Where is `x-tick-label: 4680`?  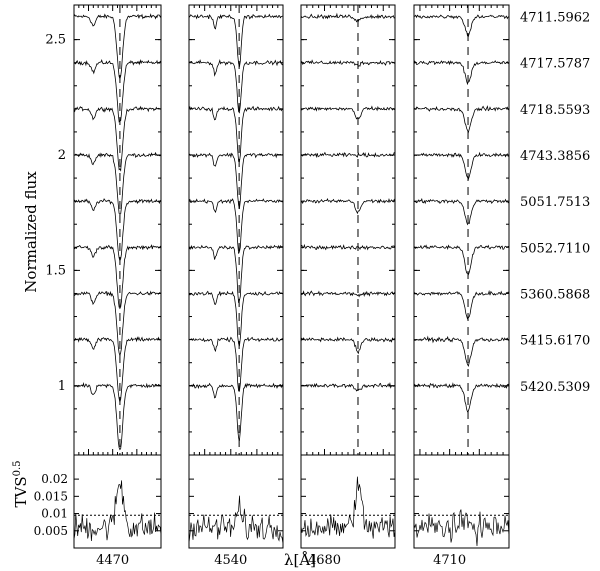 x-tick-label: 4680 is located at coordinates (324, 560).